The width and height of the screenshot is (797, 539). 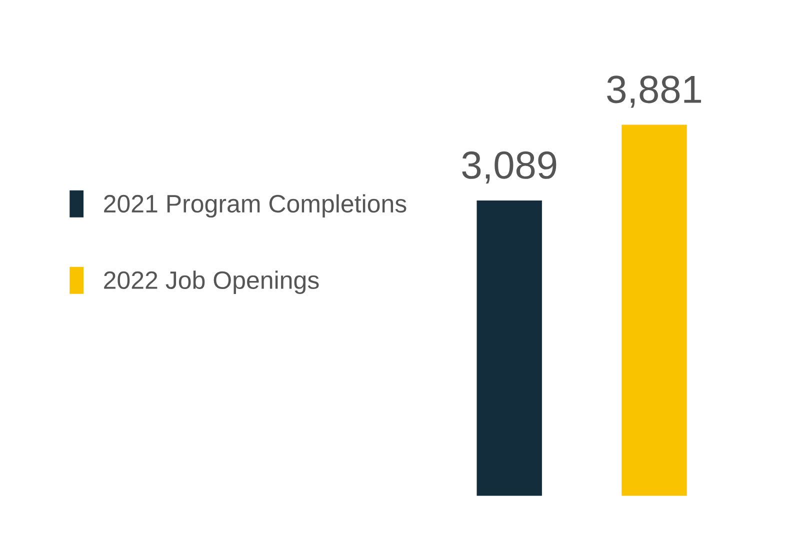 I want to click on legend-label: 2022 Job Openings, so click(x=211, y=282).